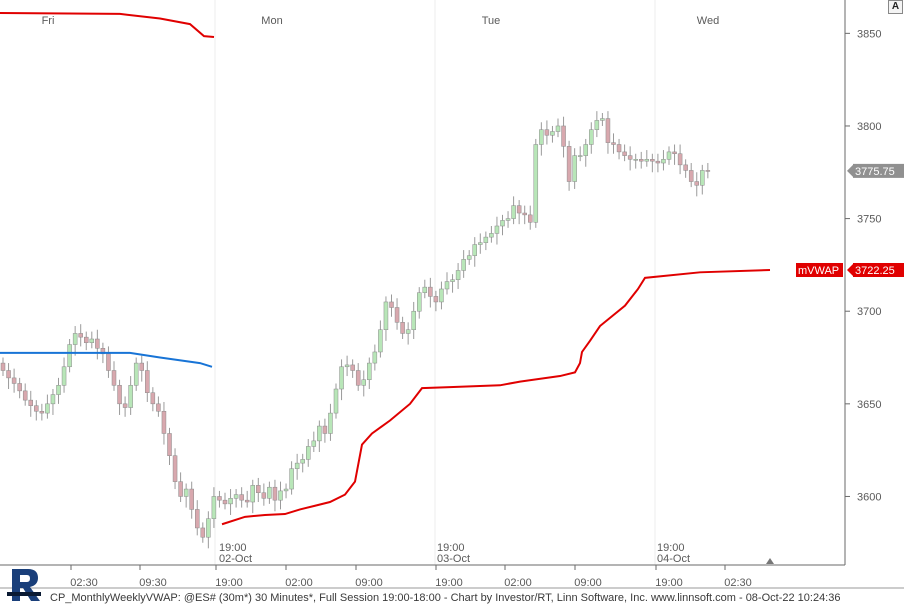 This screenshot has width=904, height=606. Describe the element at coordinates (878, 170) in the screenshot. I see `last-price-box` at that location.